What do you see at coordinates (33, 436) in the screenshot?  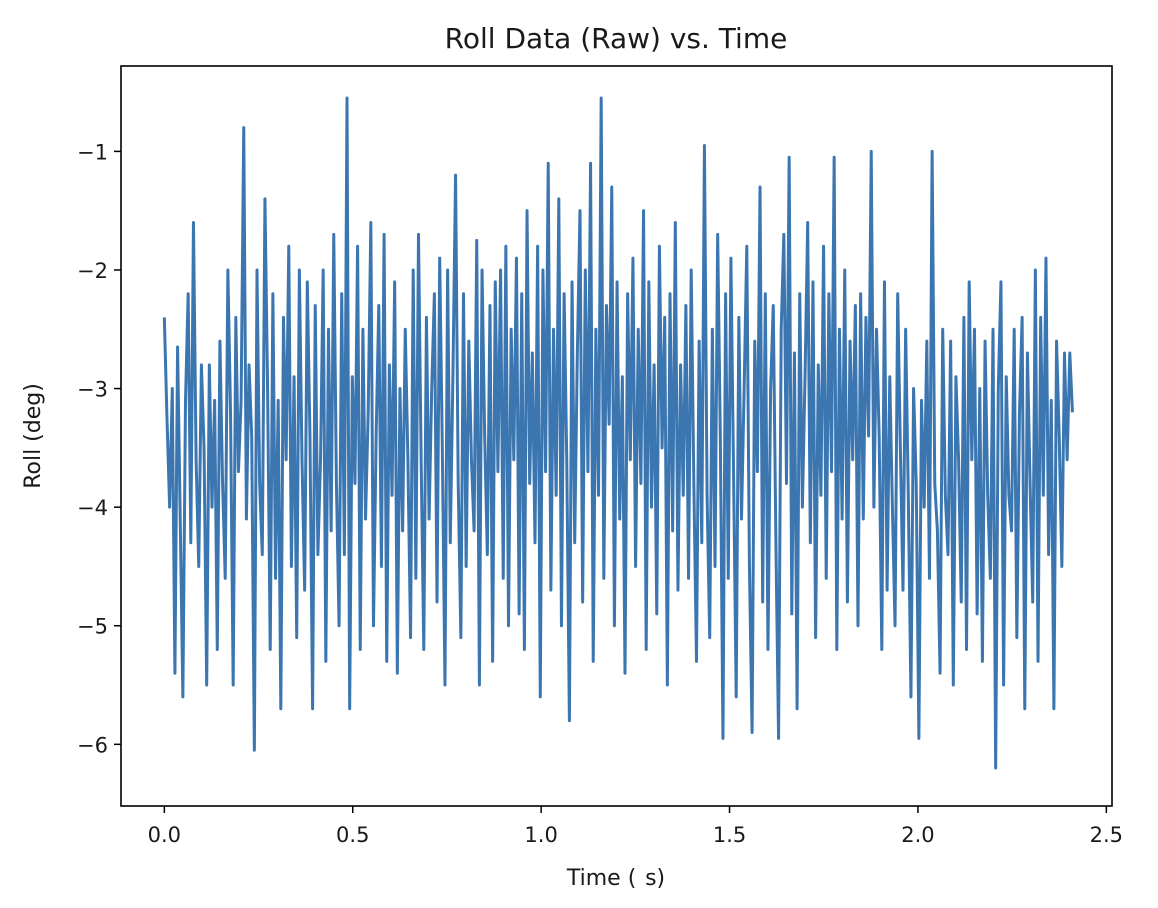 I see `y-axis-label: Roll (deg)` at bounding box center [33, 436].